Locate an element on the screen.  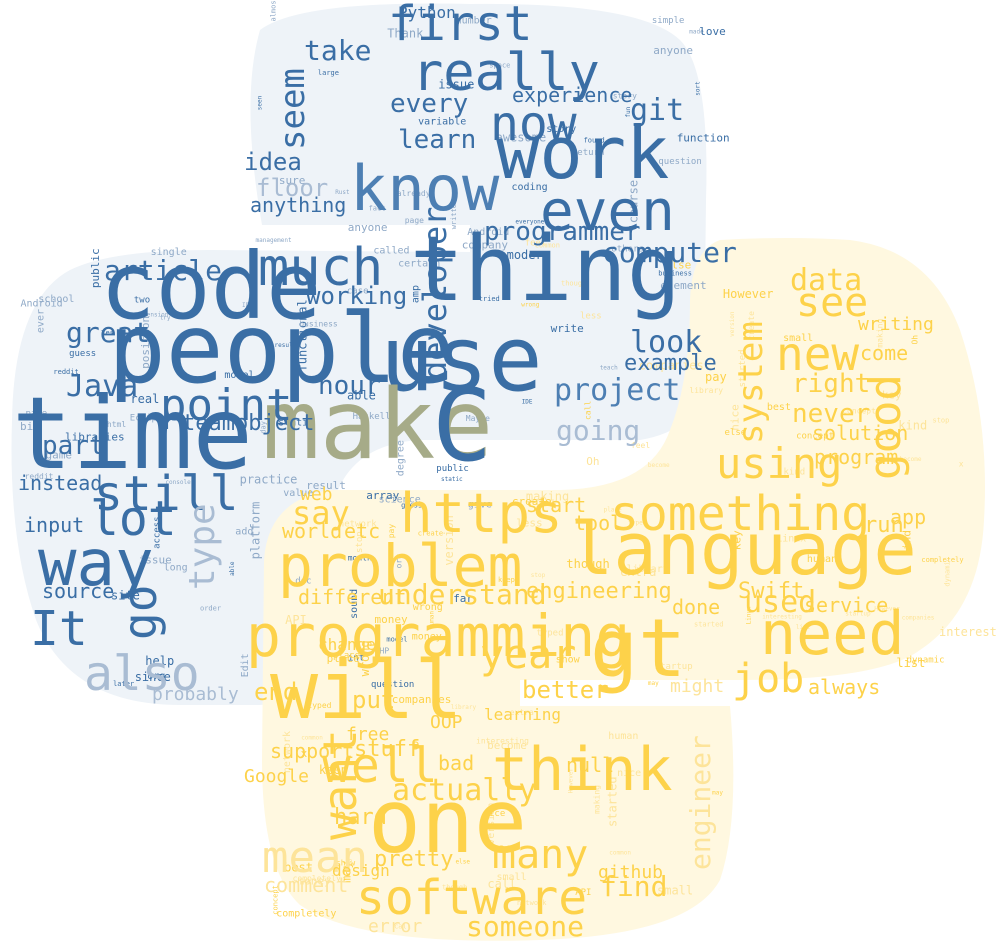
filler-word: position is located at coordinates (145, 342).